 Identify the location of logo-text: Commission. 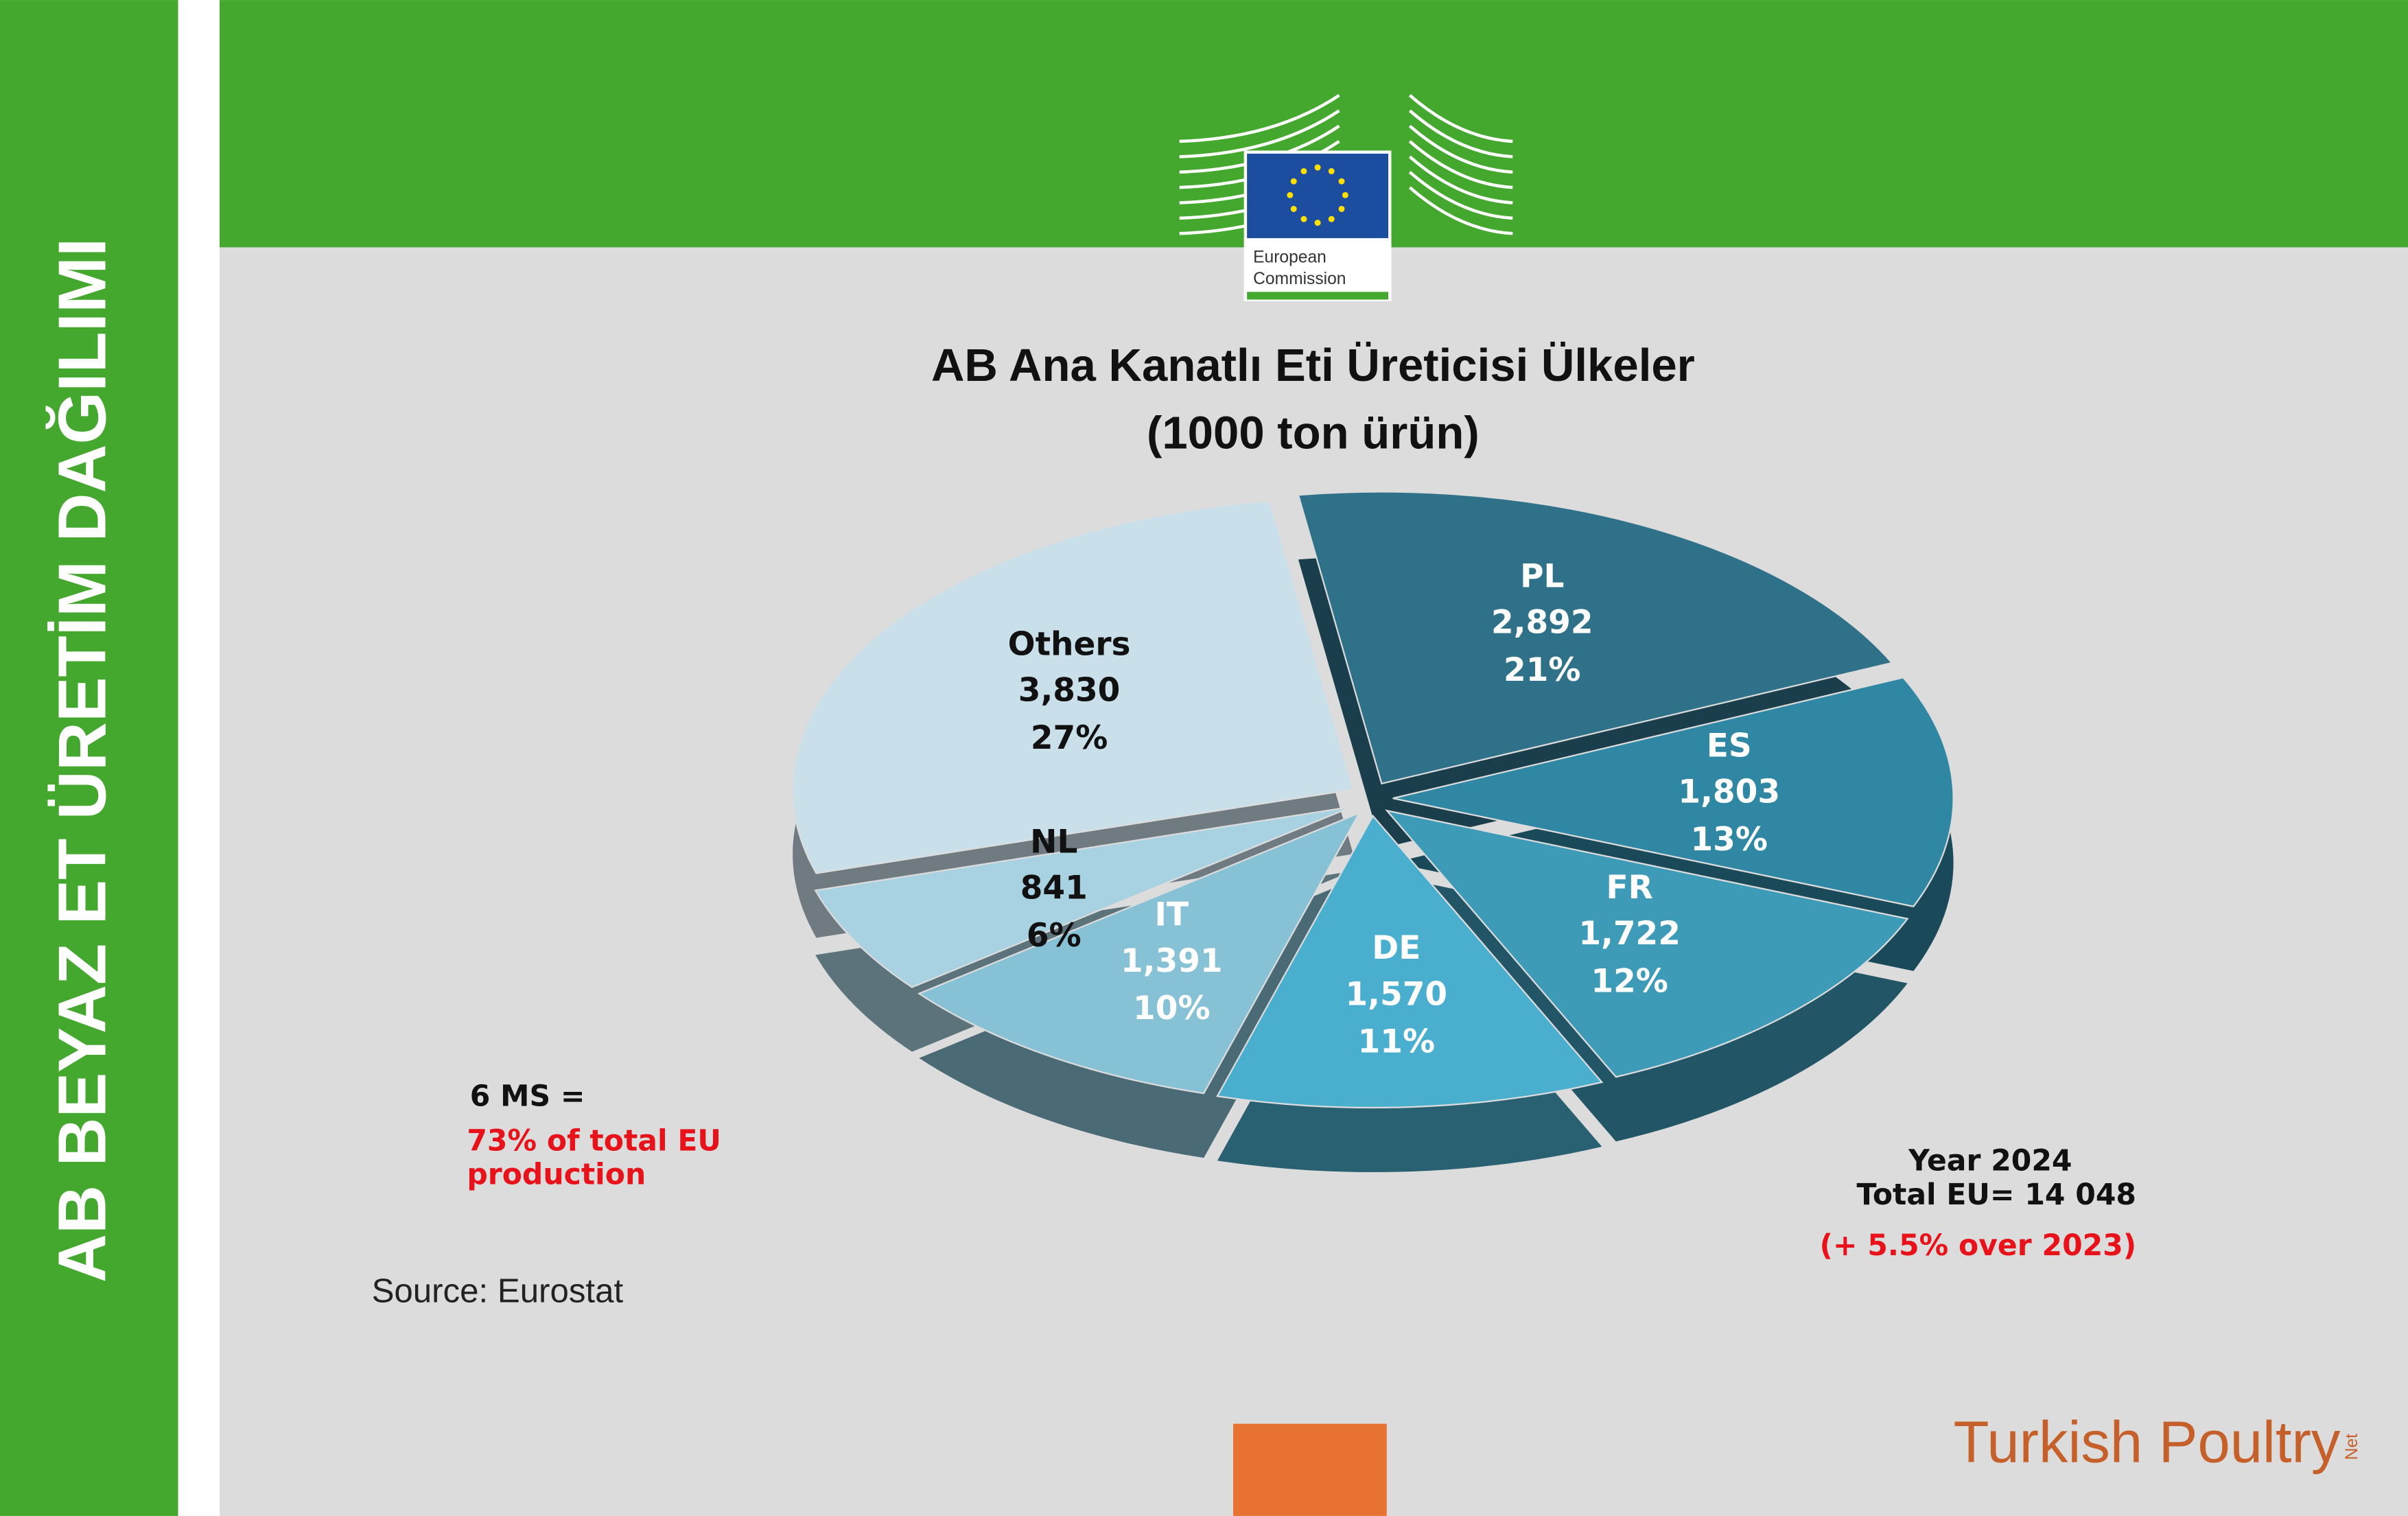
(1299, 279).